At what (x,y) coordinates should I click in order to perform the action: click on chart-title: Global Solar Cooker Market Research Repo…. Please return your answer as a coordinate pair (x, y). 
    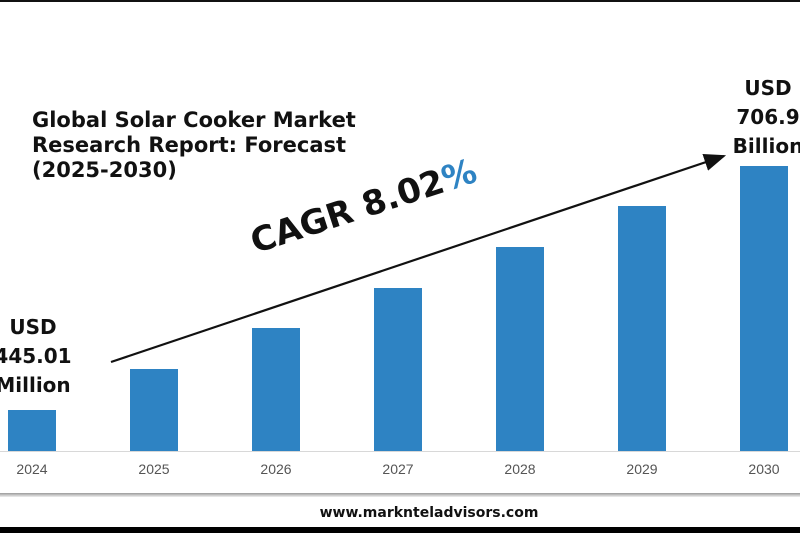
    Looking at the image, I should click on (212, 145).